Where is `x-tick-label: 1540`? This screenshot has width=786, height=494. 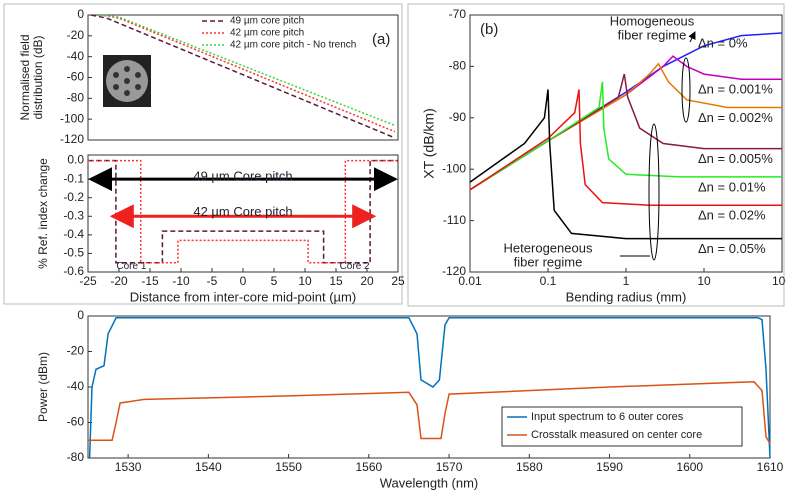 x-tick-label: 1540 is located at coordinates (208, 467).